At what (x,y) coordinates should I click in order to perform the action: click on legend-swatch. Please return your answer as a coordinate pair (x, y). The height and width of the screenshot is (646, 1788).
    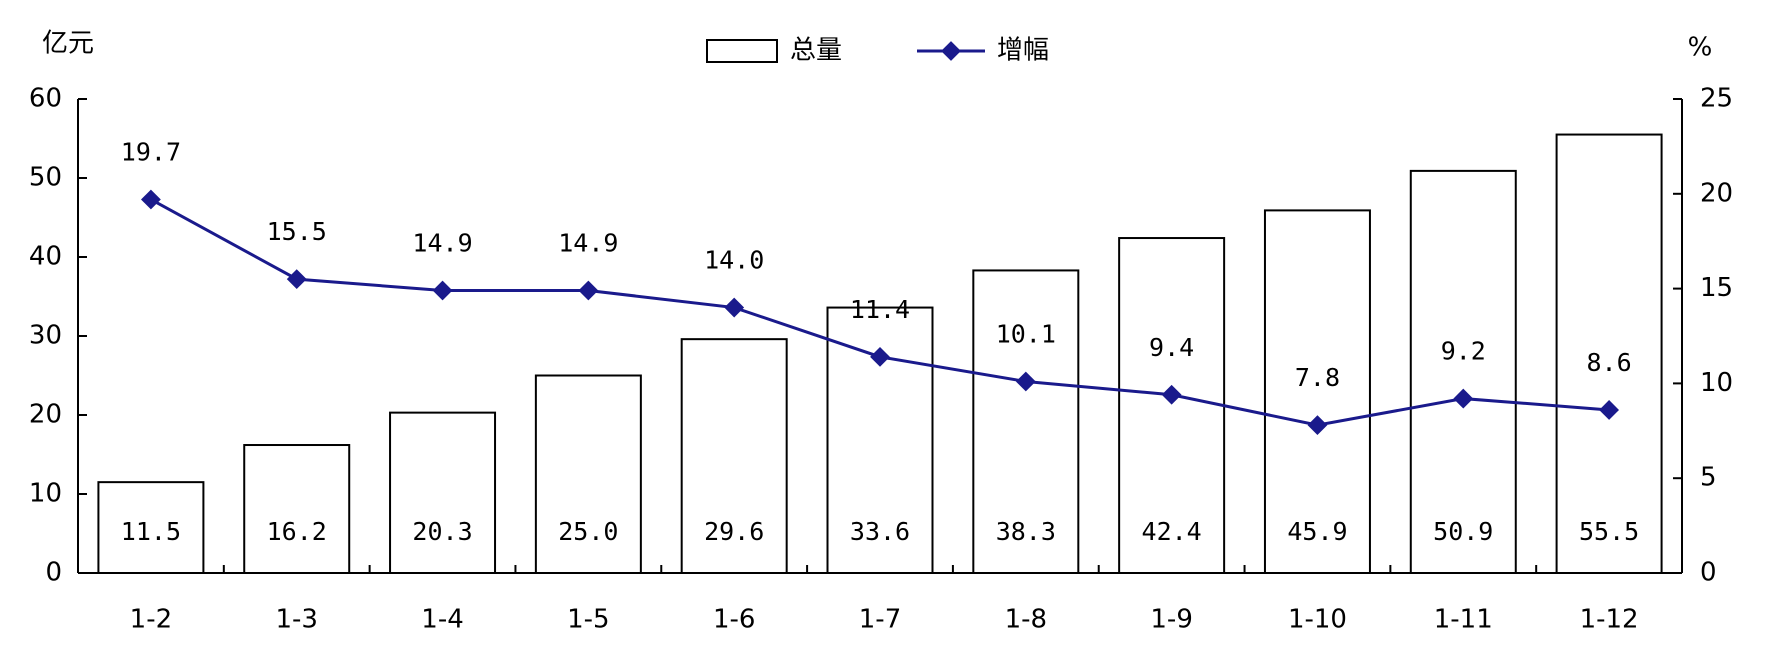
    Looking at the image, I should click on (742, 51).